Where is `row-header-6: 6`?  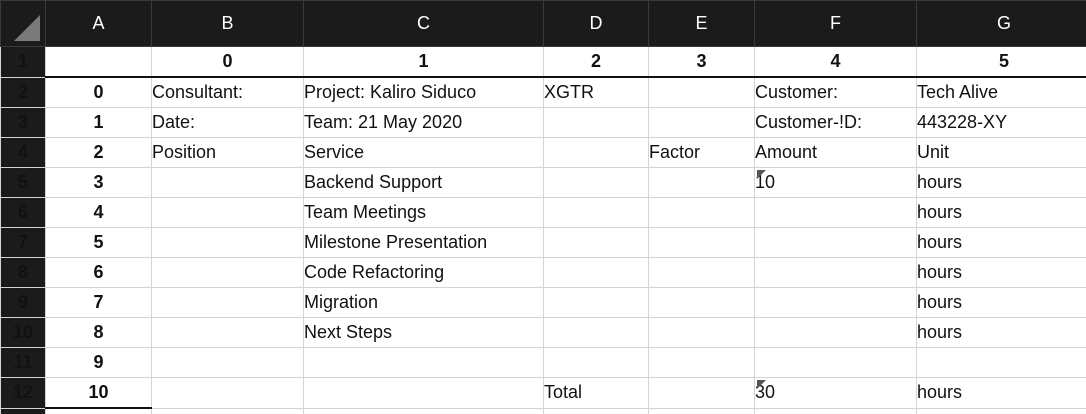 row-header-6: 6 is located at coordinates (23, 212).